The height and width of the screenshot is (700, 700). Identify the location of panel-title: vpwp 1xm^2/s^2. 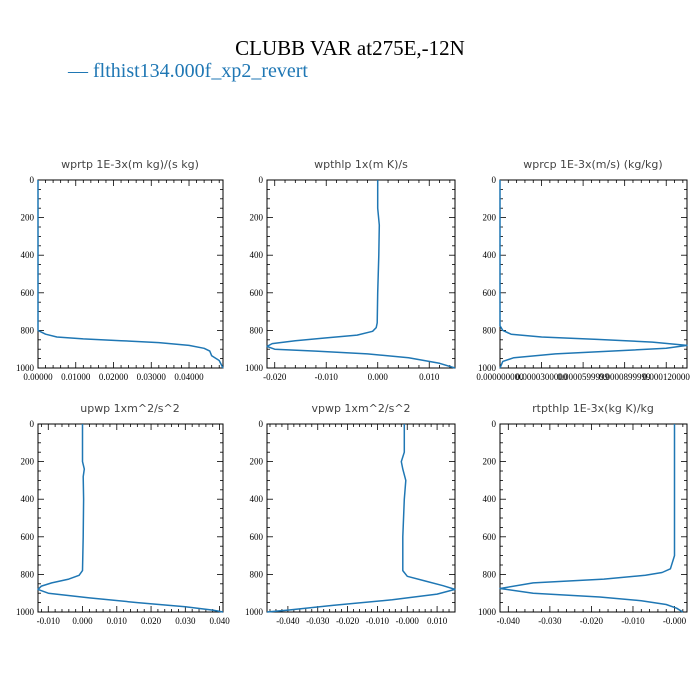
(360, 408).